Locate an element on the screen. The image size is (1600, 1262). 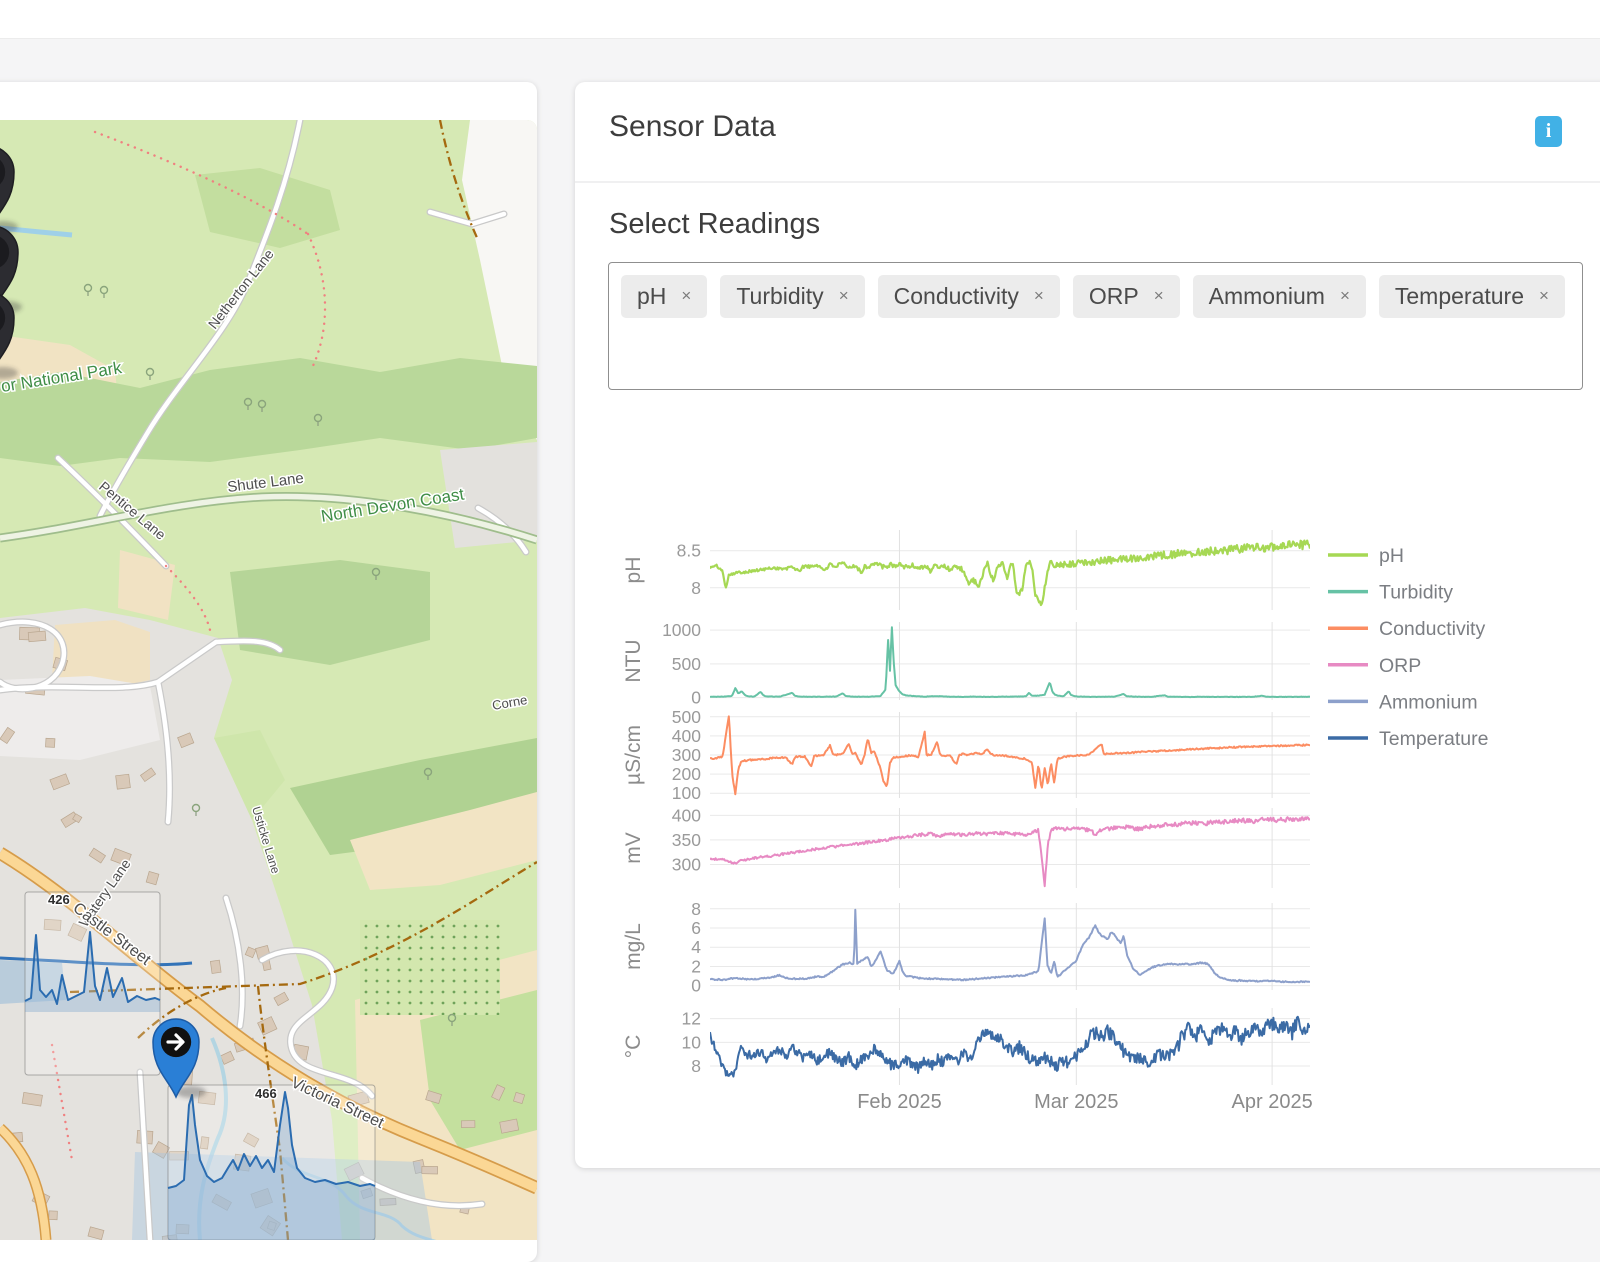
orchard-area is located at coordinates (430, 967).